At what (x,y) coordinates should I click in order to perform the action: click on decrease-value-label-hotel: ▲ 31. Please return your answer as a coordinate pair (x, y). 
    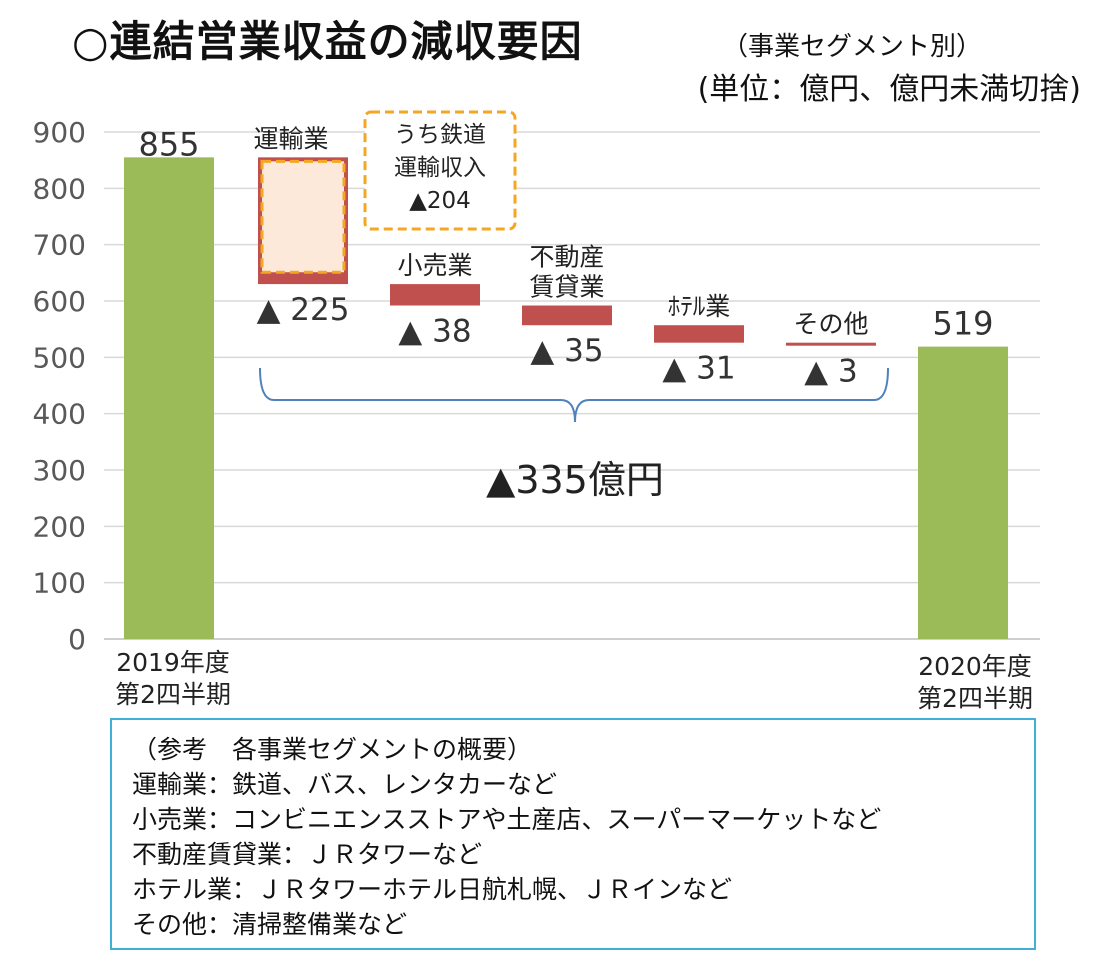
    Looking at the image, I should click on (698, 369).